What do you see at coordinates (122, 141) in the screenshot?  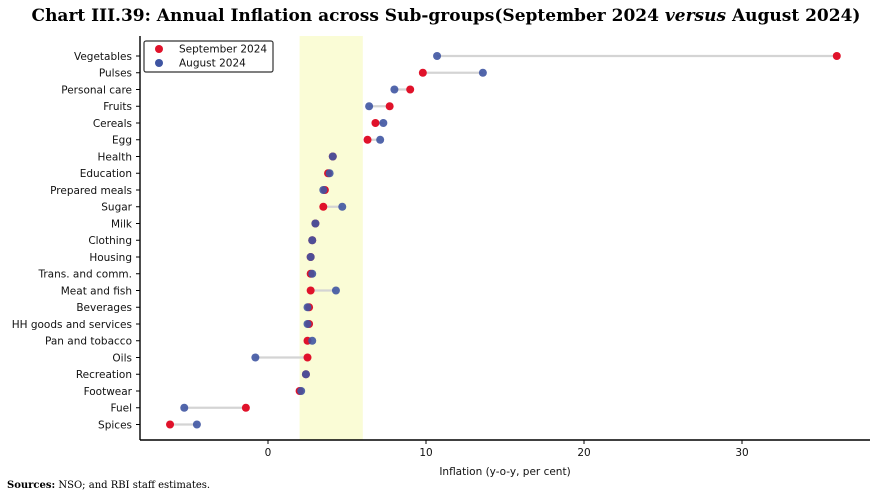 I see `category-label: Egg` at bounding box center [122, 141].